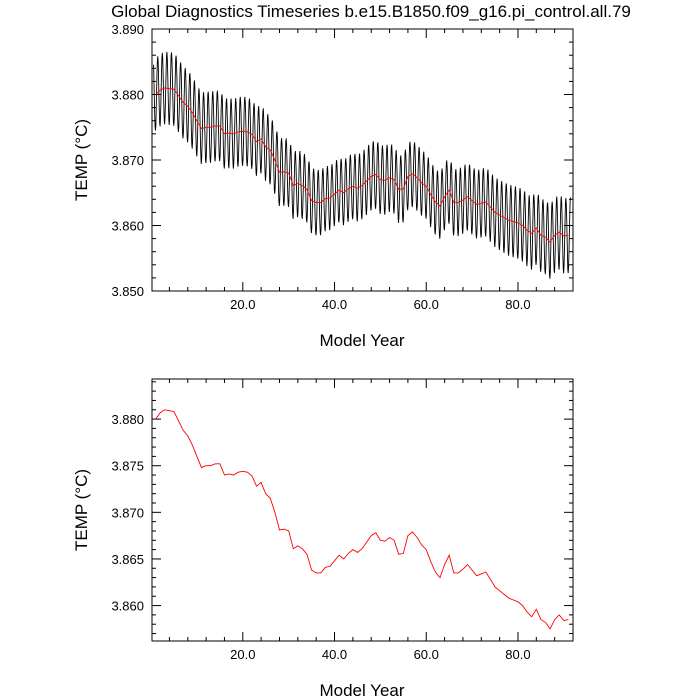  Describe the element at coordinates (334, 304) in the screenshot. I see `top-x-tick-label: 40.0` at that location.